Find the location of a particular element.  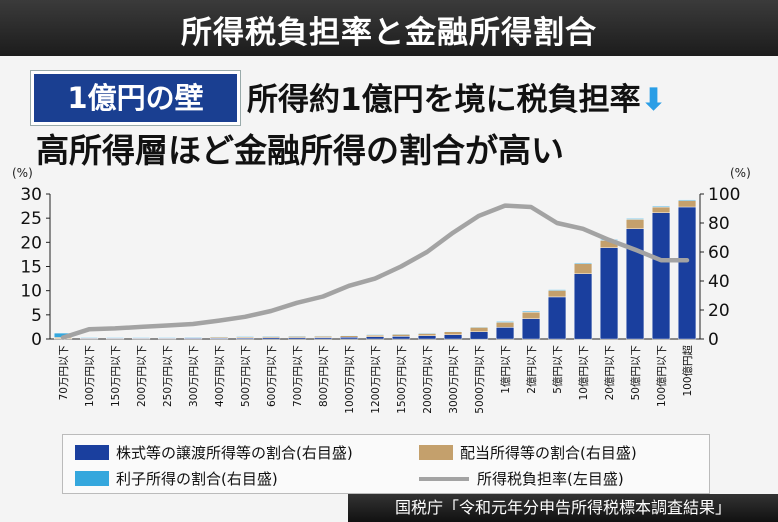

legend-item-dividend: 配当所得等の割合(右目盛) is located at coordinates (528, 452).